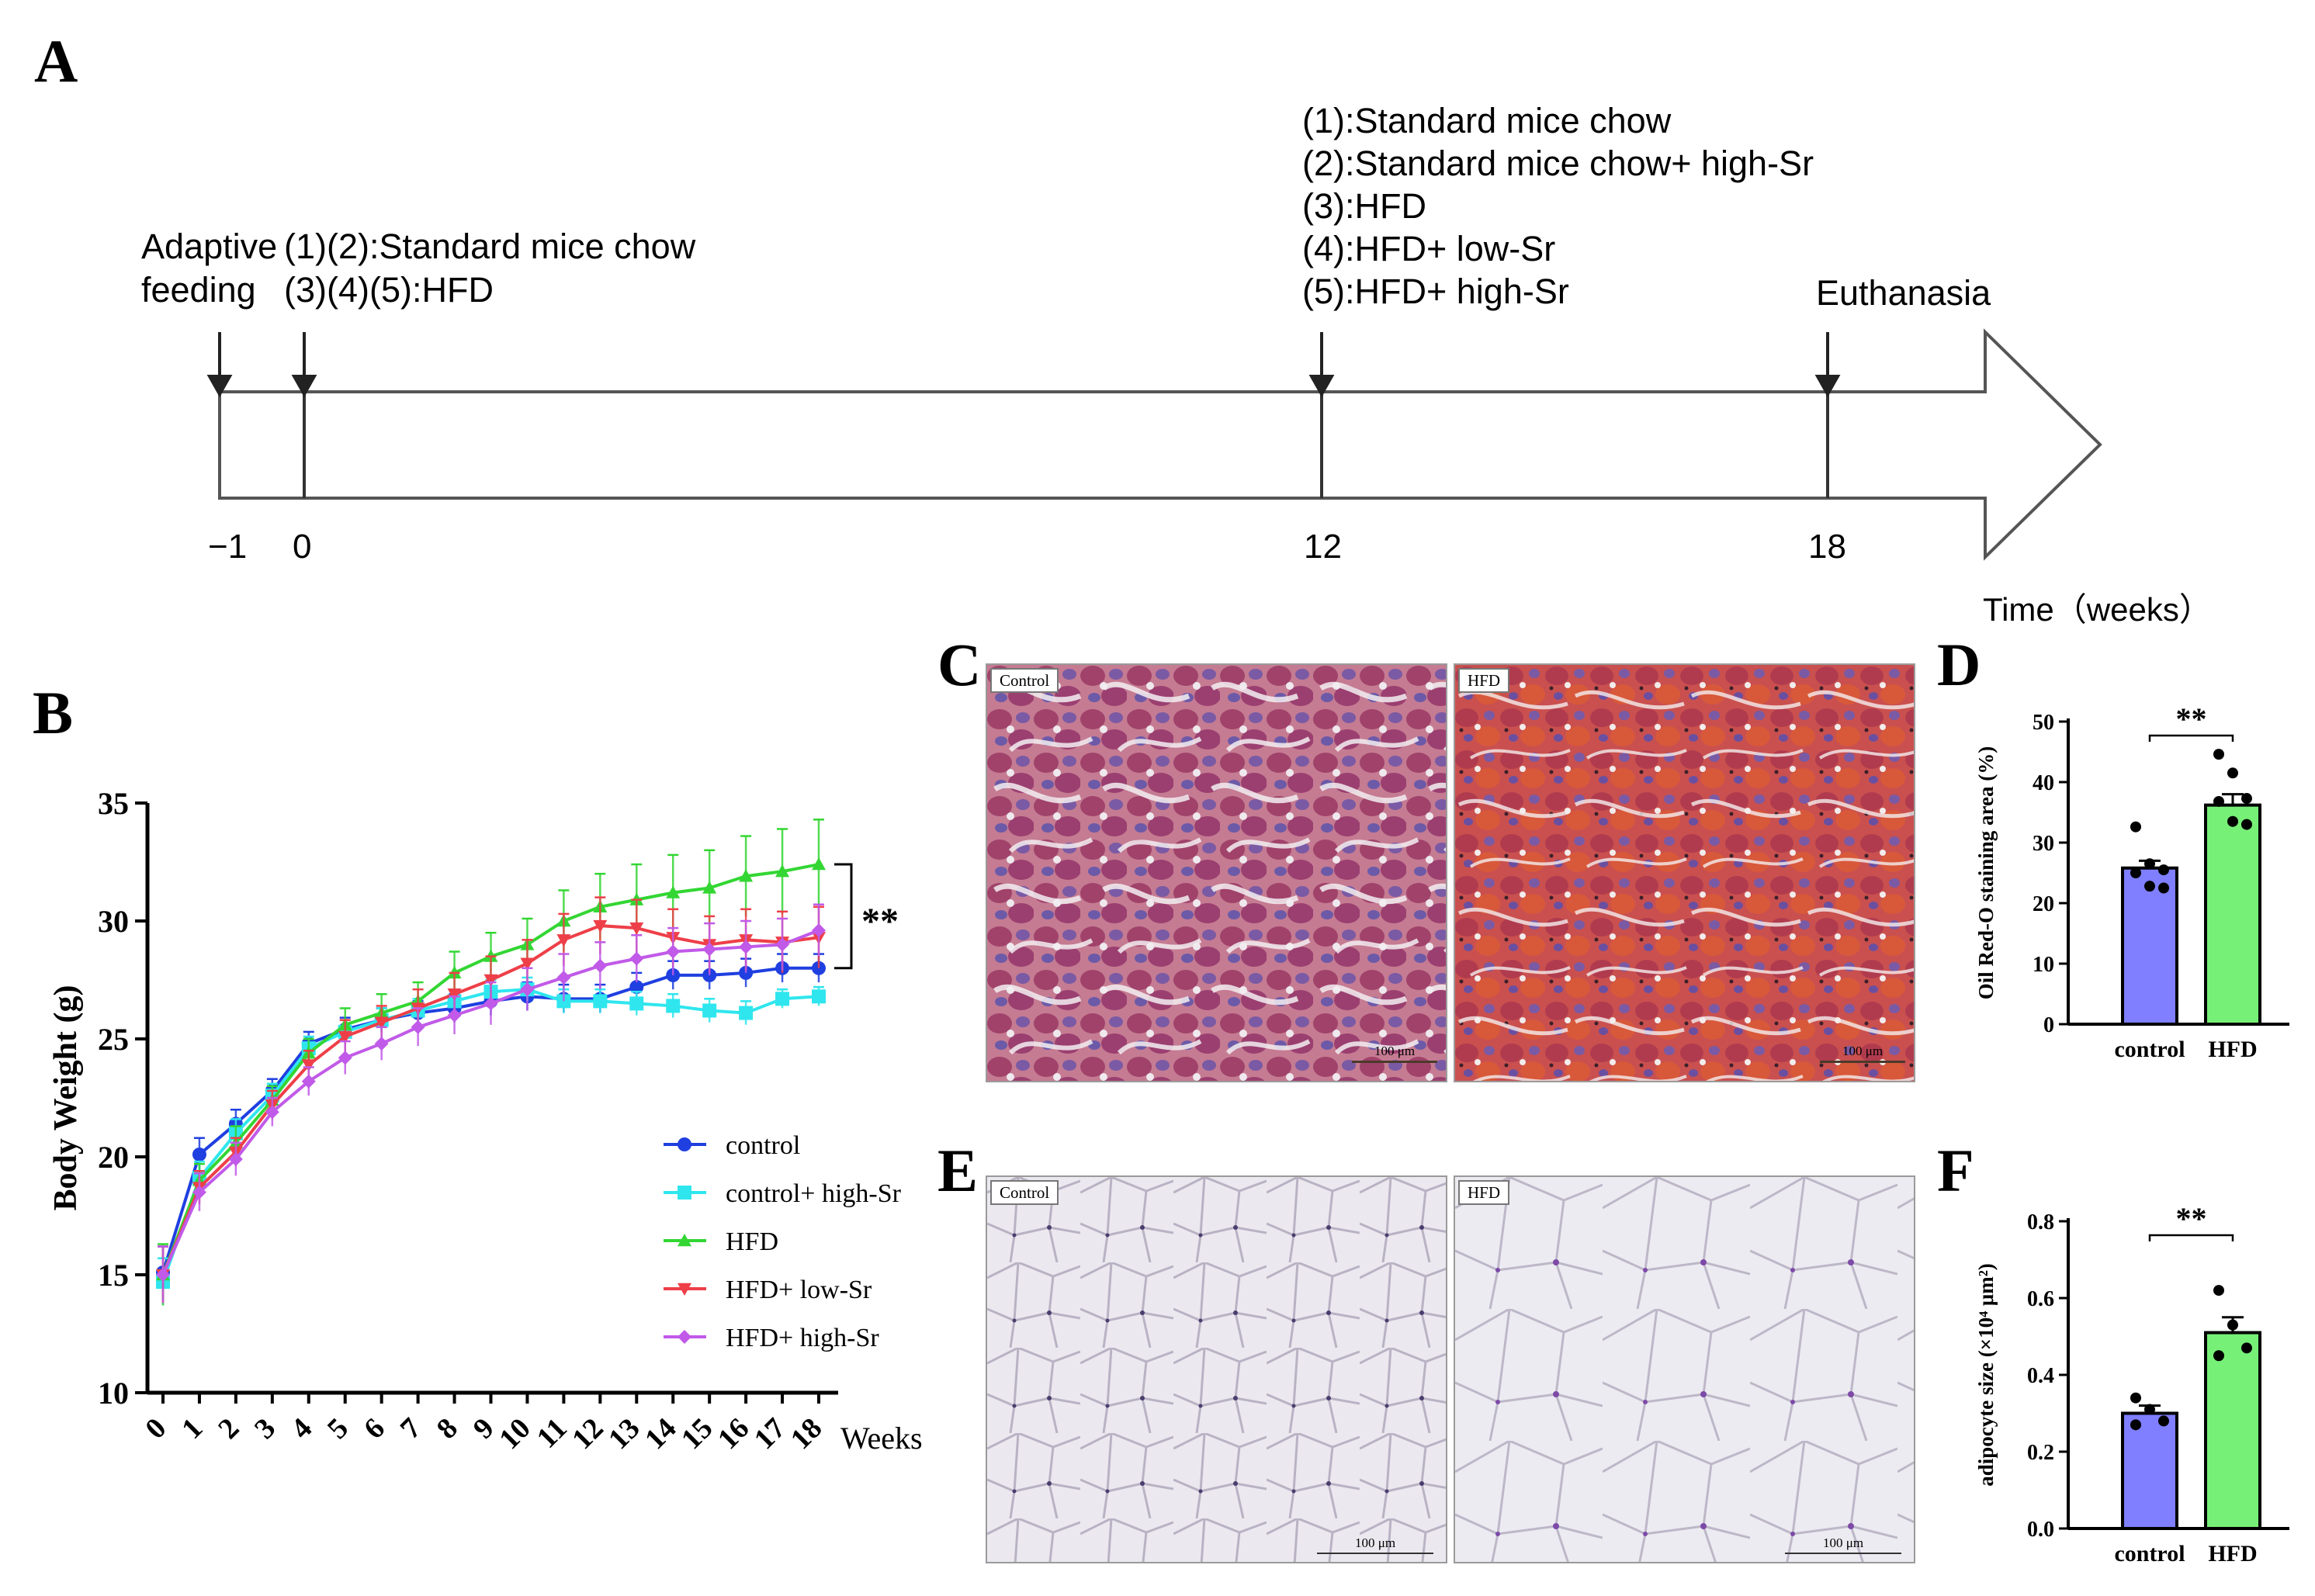 The height and width of the screenshot is (1596, 2315). What do you see at coordinates (1684, 1369) in the screenshot?
I see `he-hfd-texture` at bounding box center [1684, 1369].